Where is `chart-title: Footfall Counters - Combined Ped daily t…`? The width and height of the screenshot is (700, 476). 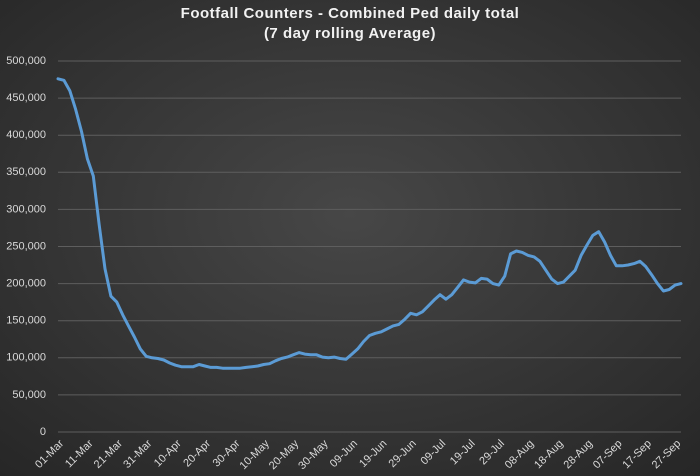
chart-title: Footfall Counters - Combined Ped daily t… is located at coordinates (350, 13).